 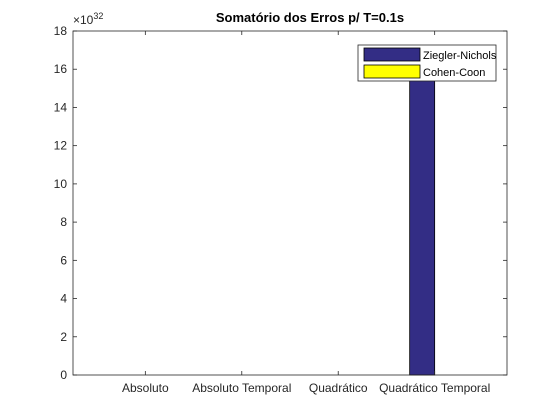 I want to click on exponent-base: ×10, so click(x=83, y=20).